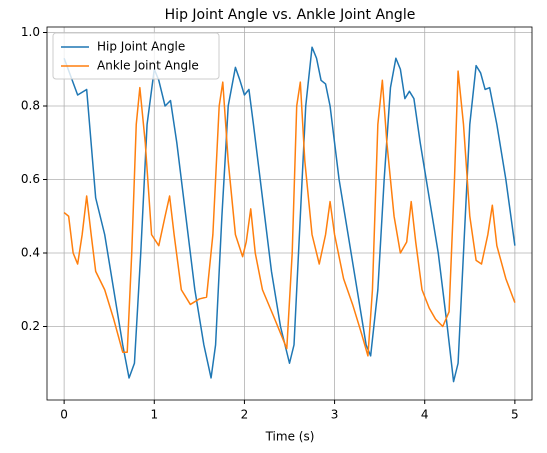 The height and width of the screenshot is (453, 547). I want to click on x-axis-label: Time (s), so click(290, 437).